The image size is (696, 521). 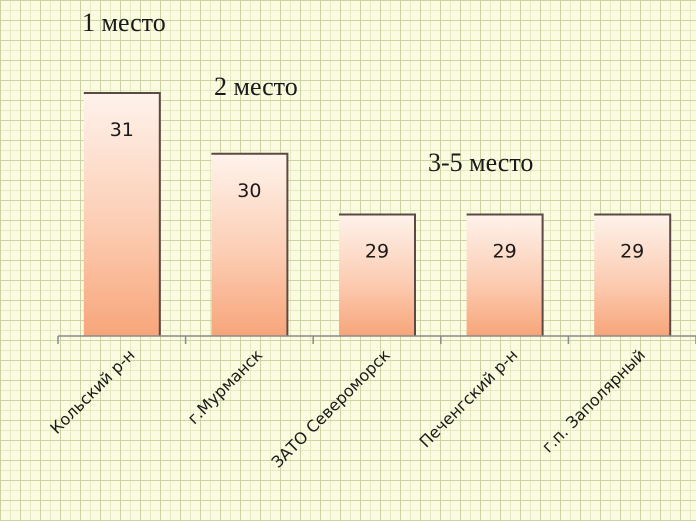 What do you see at coordinates (376, 340) in the screenshot?
I see `ticks-layer` at bounding box center [376, 340].